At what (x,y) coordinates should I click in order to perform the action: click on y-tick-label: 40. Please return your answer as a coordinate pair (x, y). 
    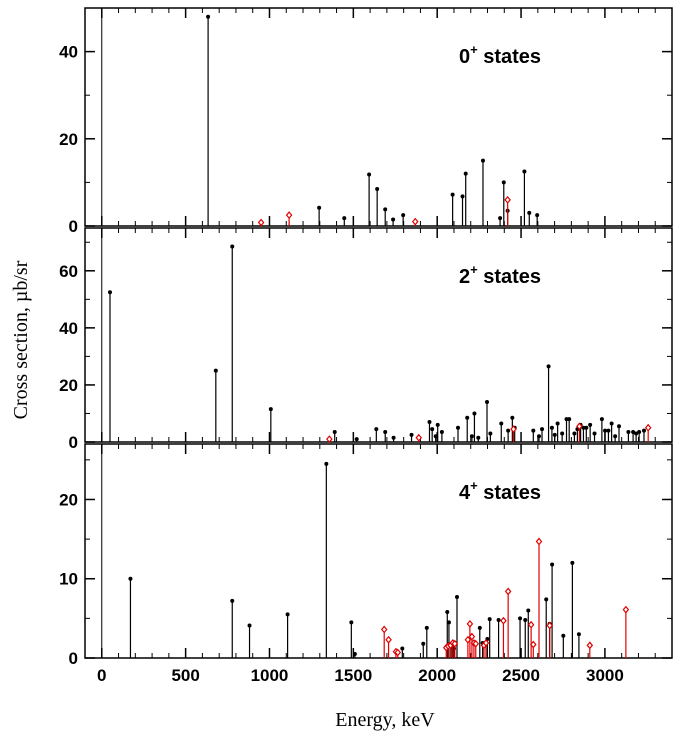
    Looking at the image, I should click on (68, 328).